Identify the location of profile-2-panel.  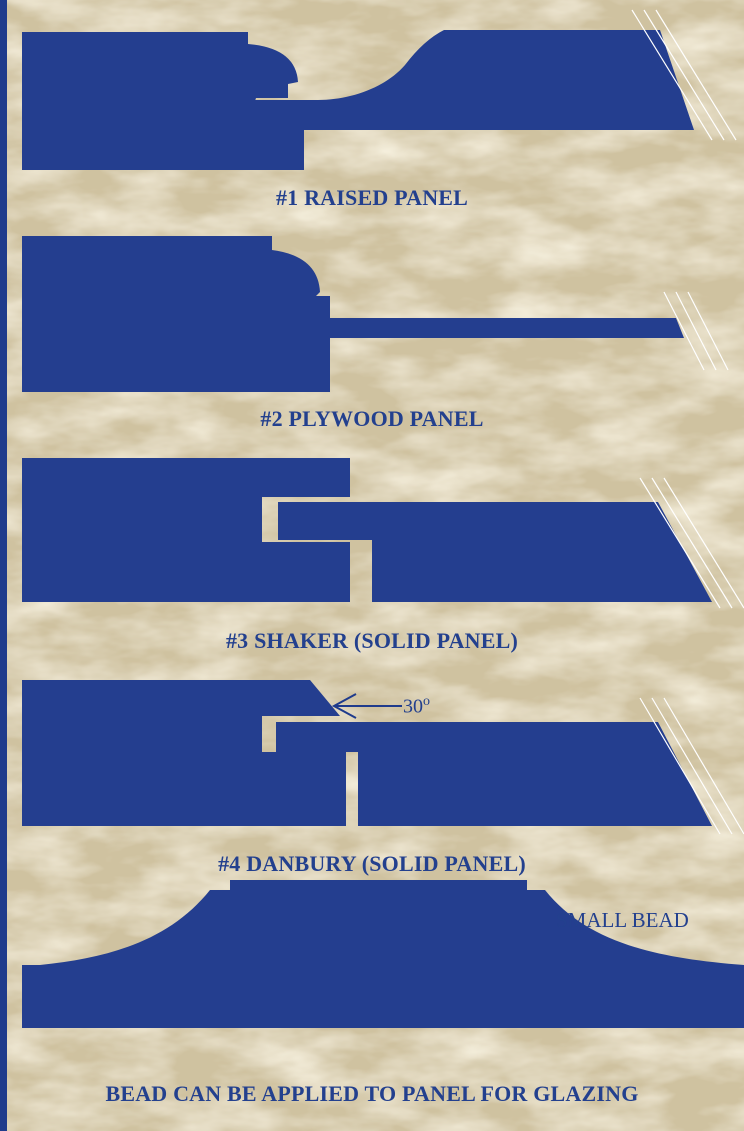
(470, 328).